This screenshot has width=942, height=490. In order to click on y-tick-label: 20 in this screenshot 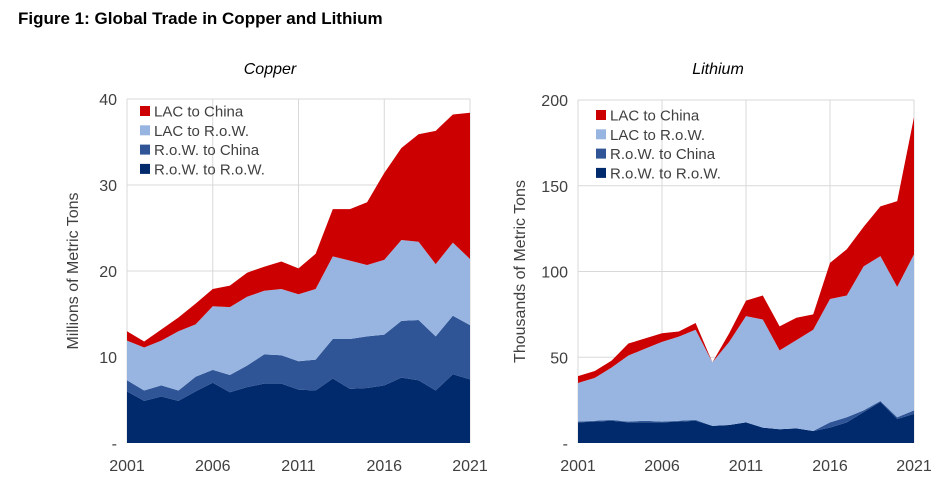, I will do `click(108, 272)`.